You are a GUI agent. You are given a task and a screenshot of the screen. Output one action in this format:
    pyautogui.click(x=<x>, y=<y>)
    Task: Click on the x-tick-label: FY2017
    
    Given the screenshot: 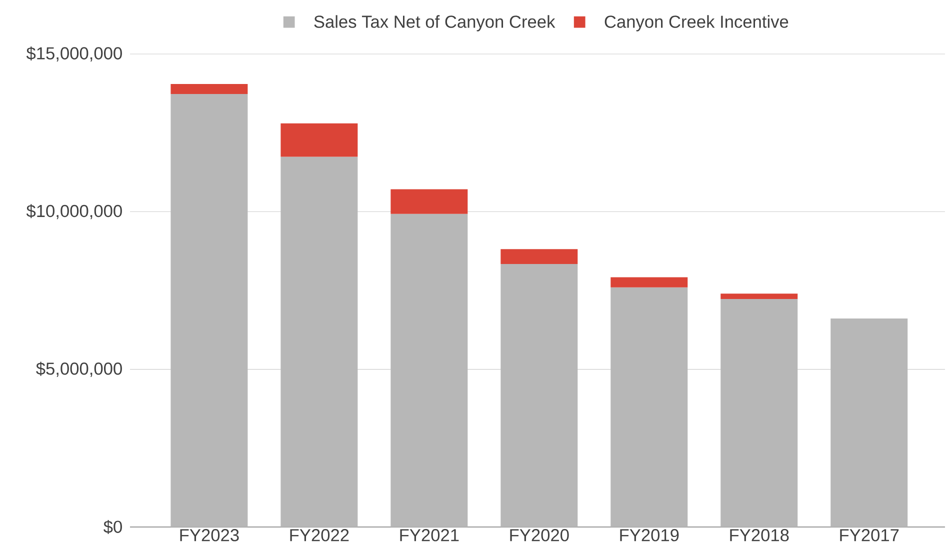 What is the action you would take?
    pyautogui.click(x=869, y=535)
    